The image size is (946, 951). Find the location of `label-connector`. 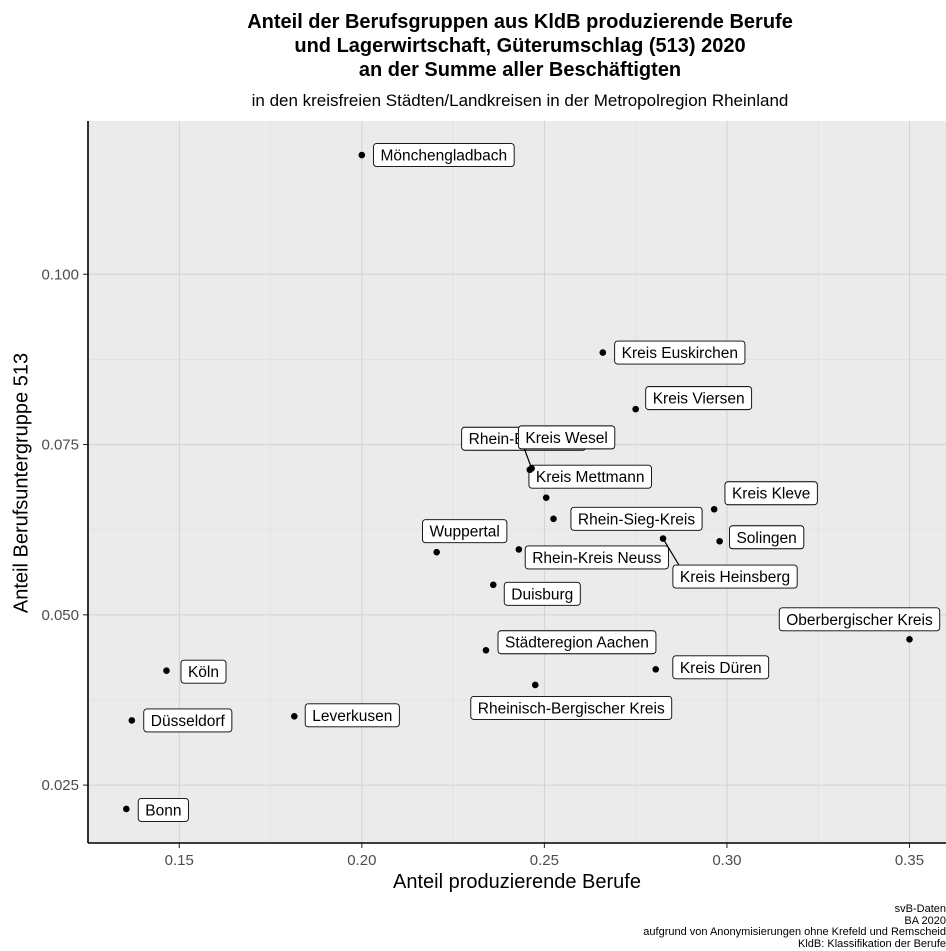

label-connector is located at coordinates (671, 552).